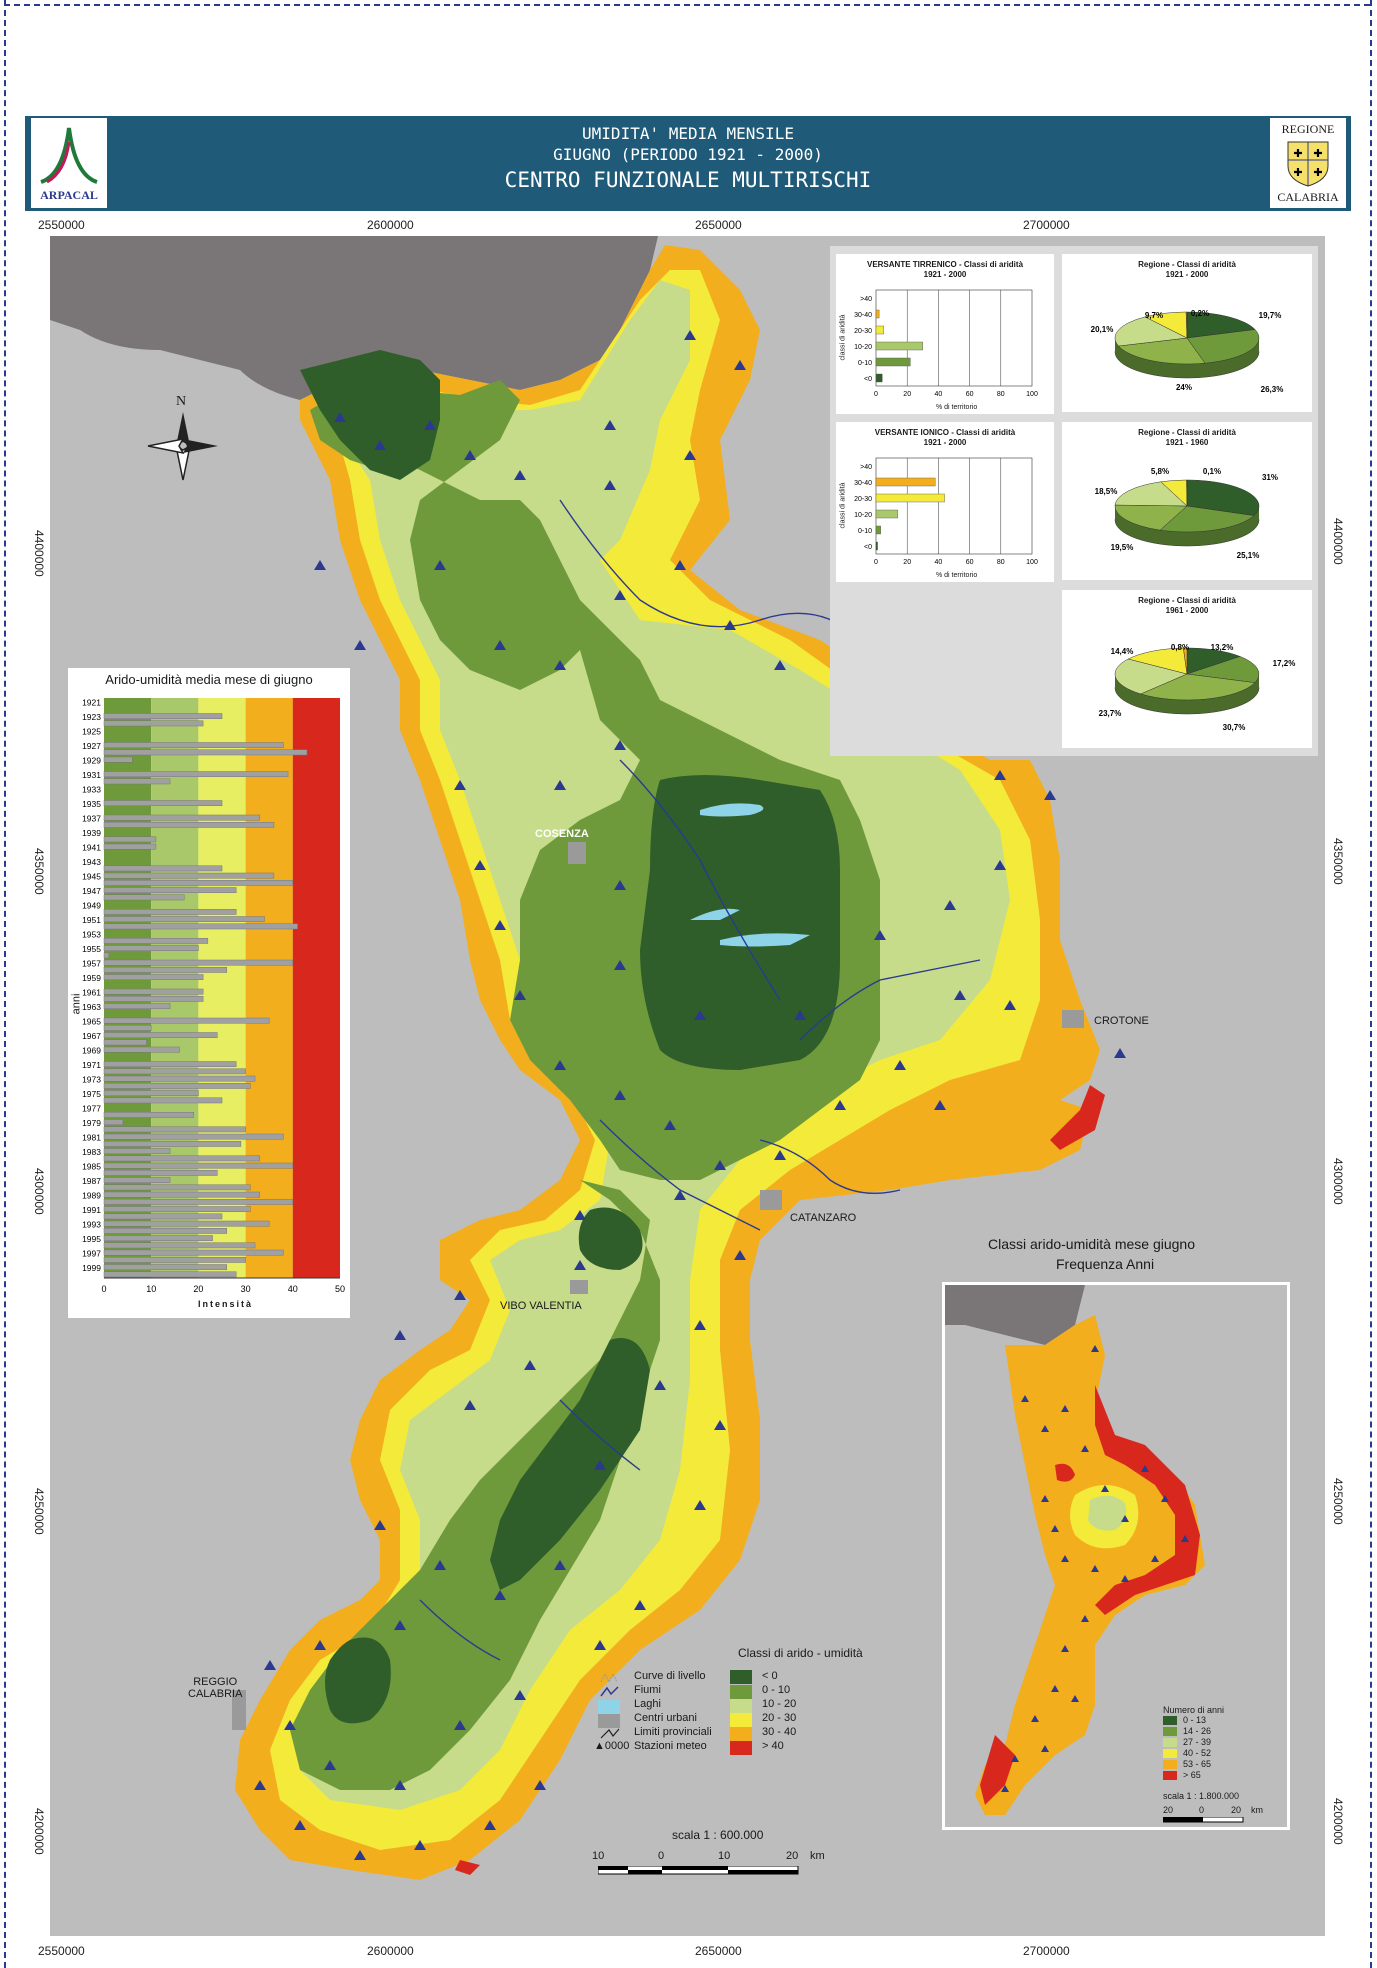 This screenshot has width=1377, height=1968. What do you see at coordinates (163, 868) in the screenshot?
I see `bar-1944` at bounding box center [163, 868].